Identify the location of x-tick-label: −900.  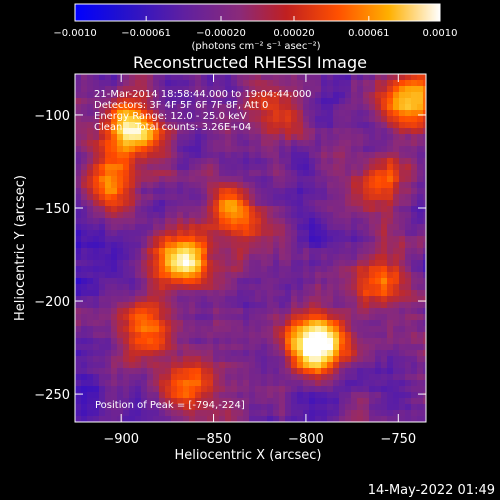
(121, 439).